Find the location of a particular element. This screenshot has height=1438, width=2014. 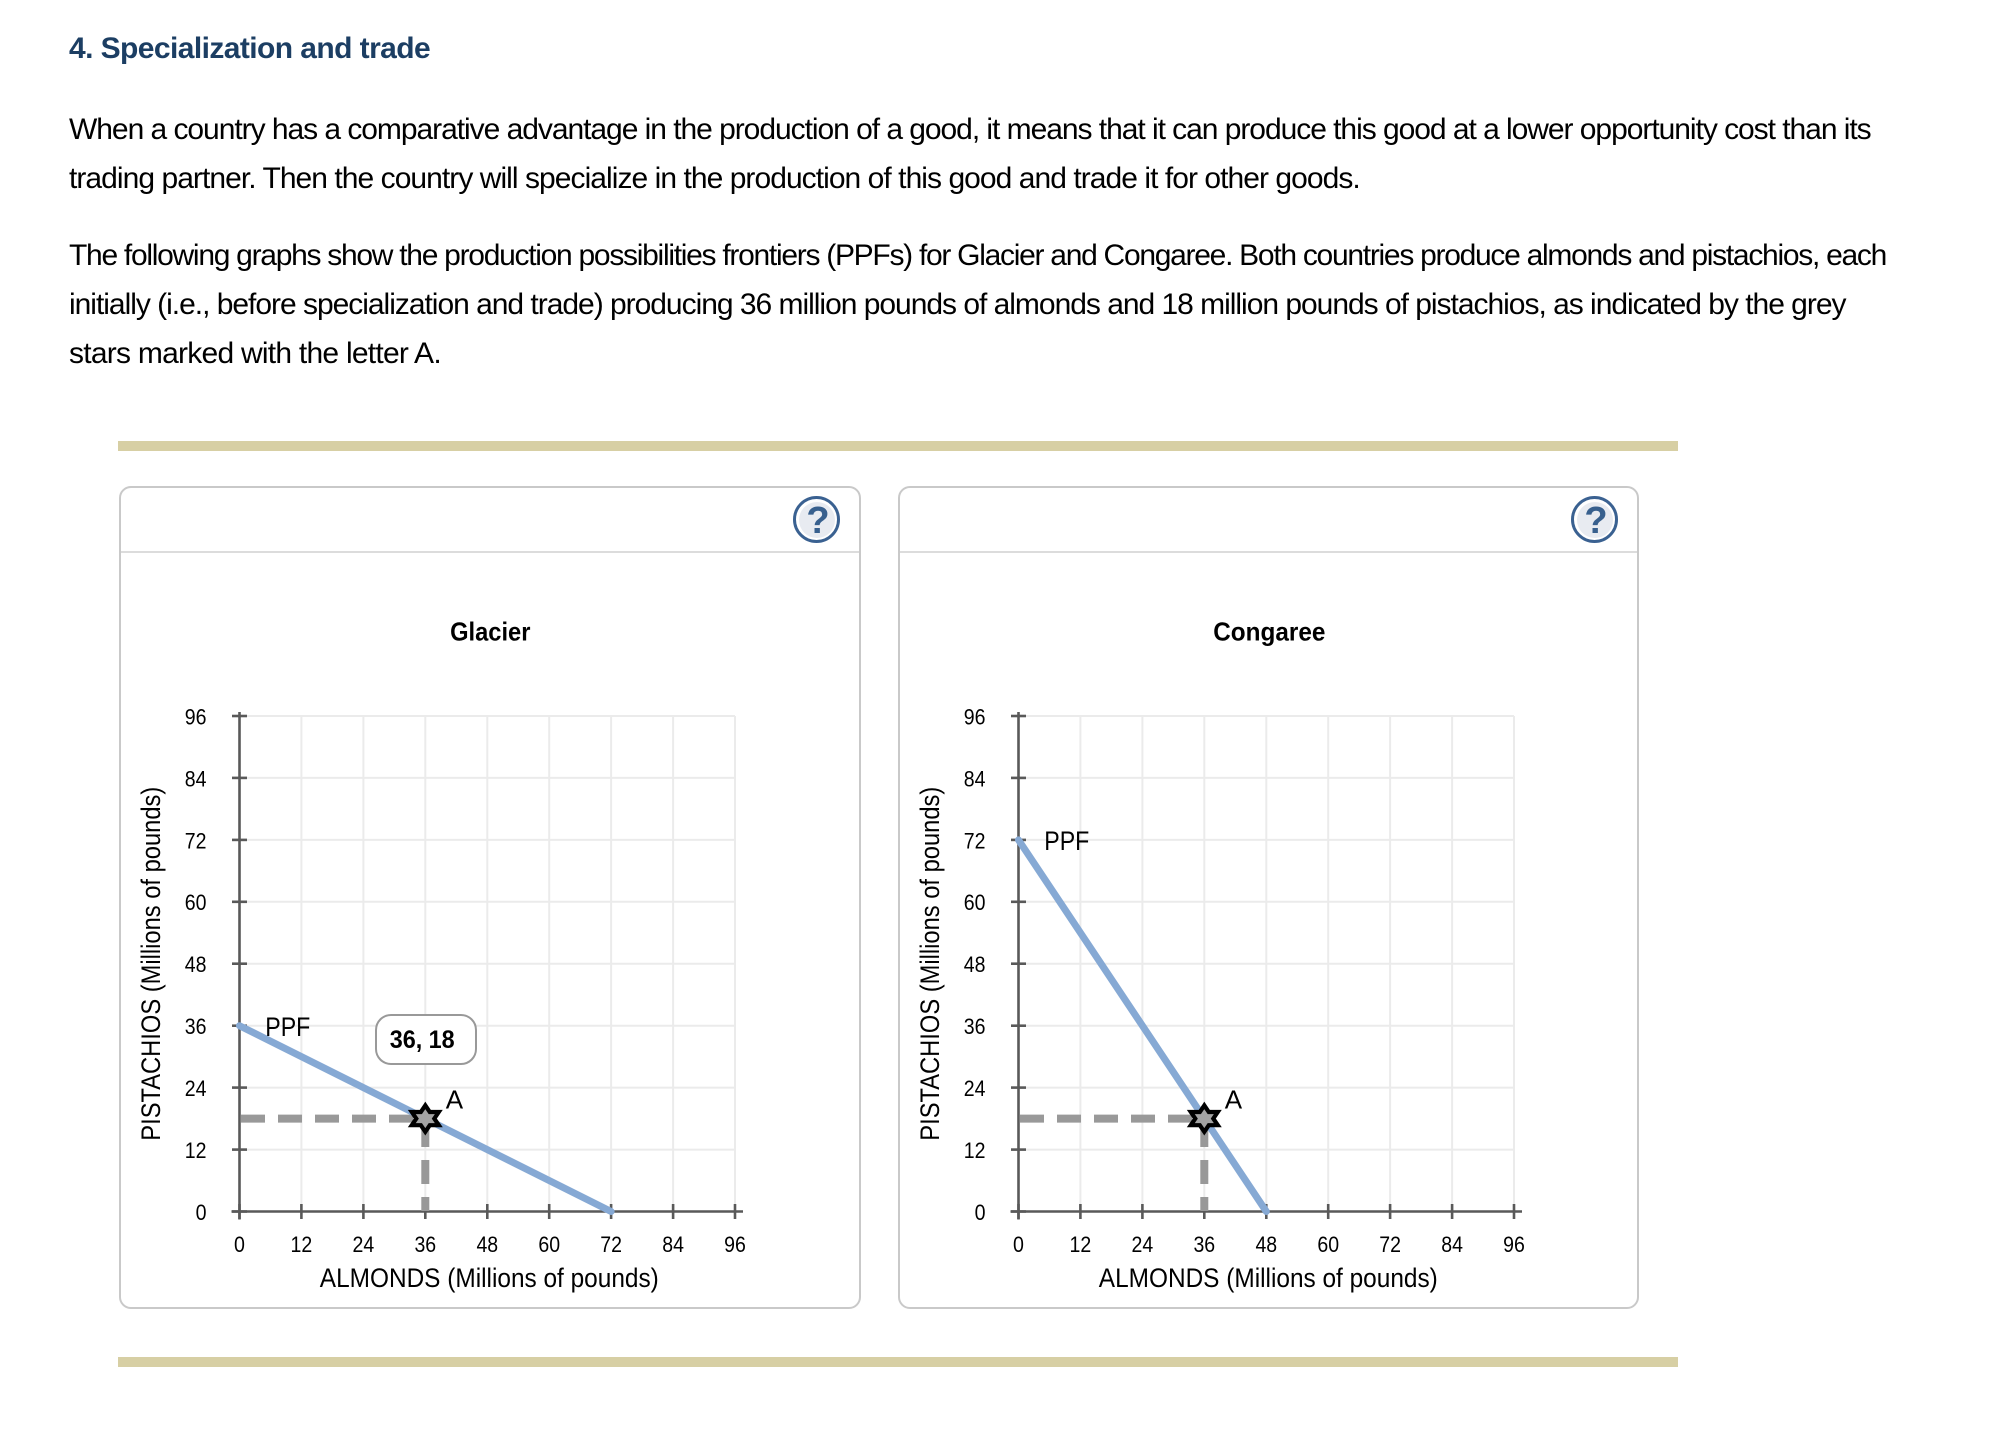

svg-text: Congaree is located at coordinates (1269, 632).